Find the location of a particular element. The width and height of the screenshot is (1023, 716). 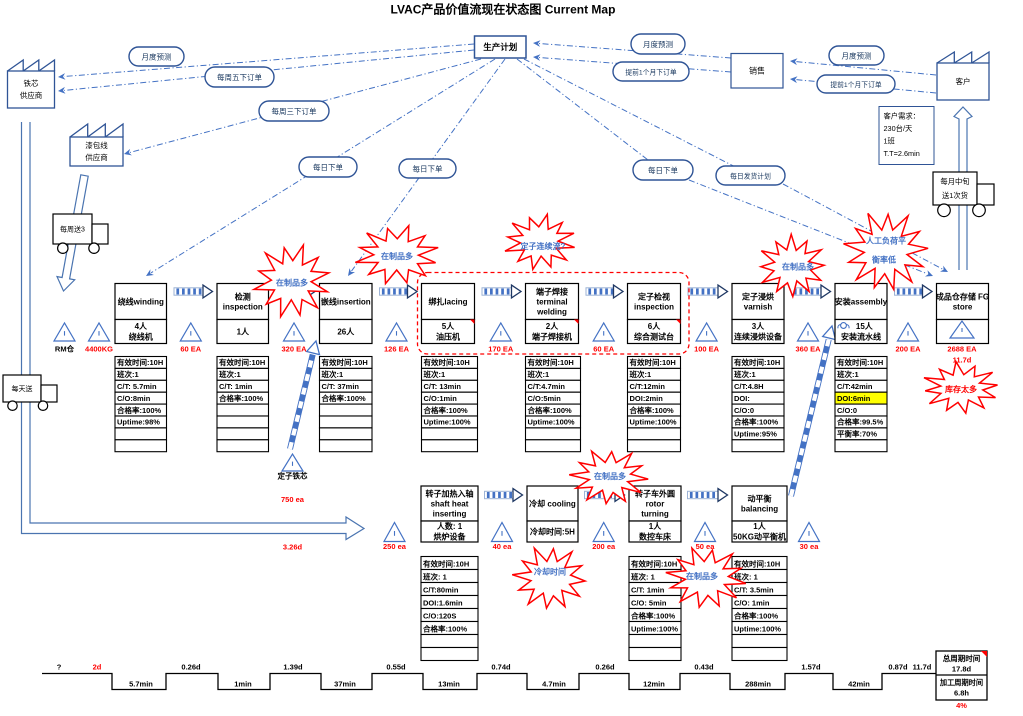

svg-text: 0.43d is located at coordinates (704, 667).